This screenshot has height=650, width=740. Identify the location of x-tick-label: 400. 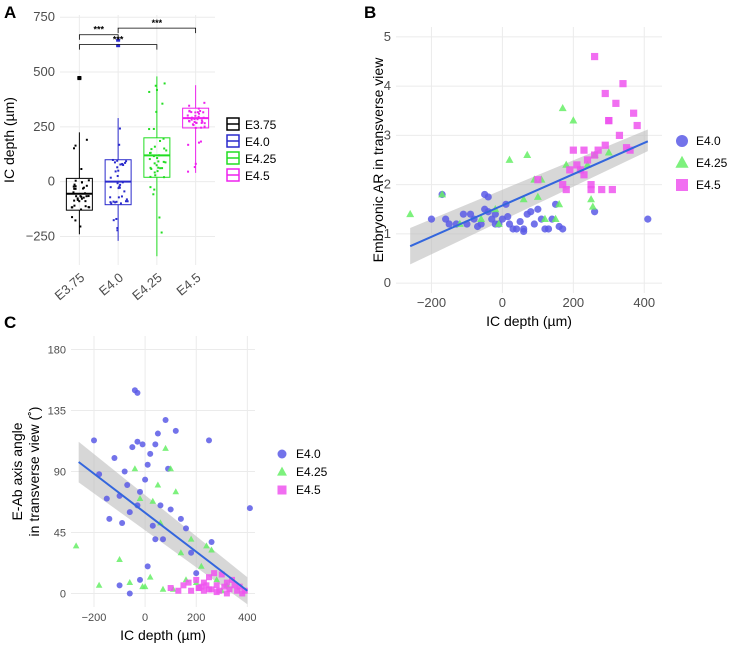
(644, 302).